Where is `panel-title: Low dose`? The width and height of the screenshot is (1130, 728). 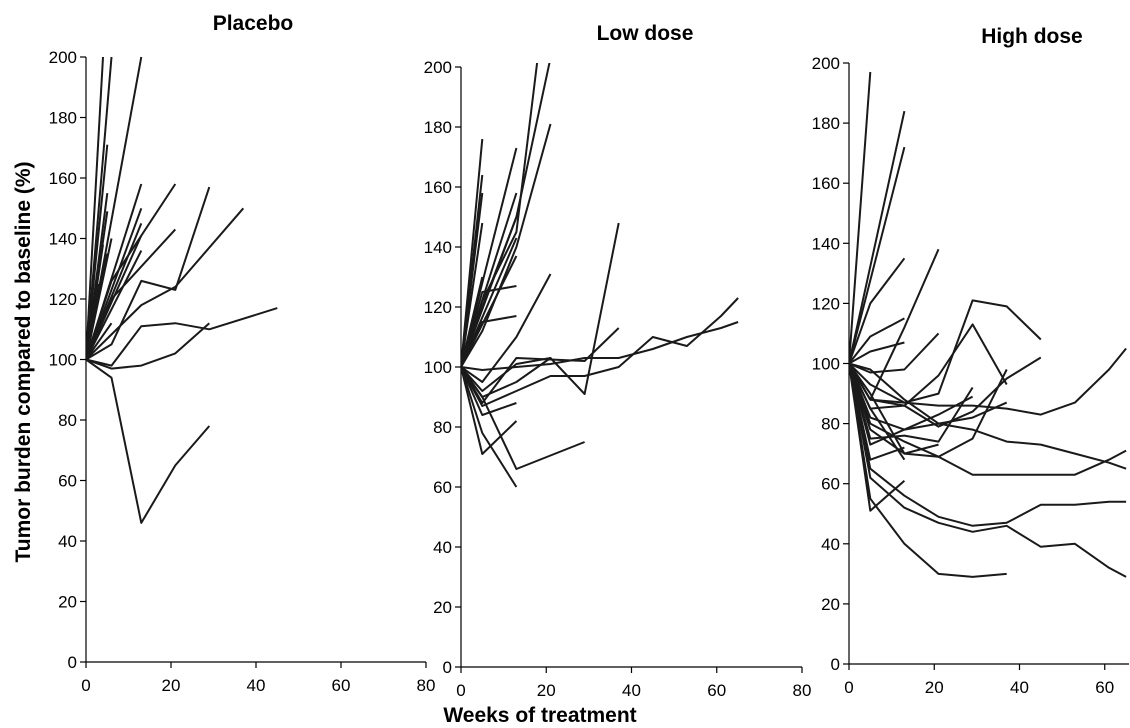 panel-title: Low dose is located at coordinates (645, 33).